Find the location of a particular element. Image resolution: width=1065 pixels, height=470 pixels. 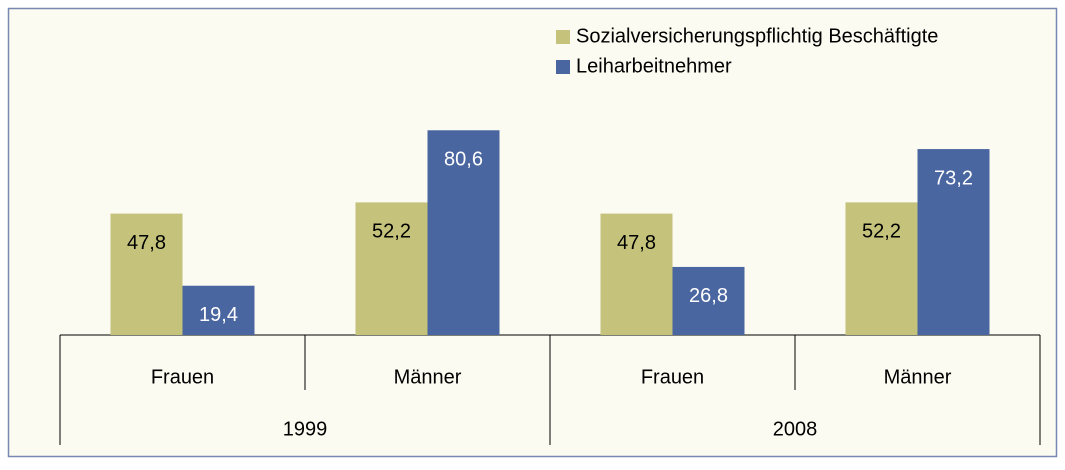

data-label: 80,6 is located at coordinates (463, 160).